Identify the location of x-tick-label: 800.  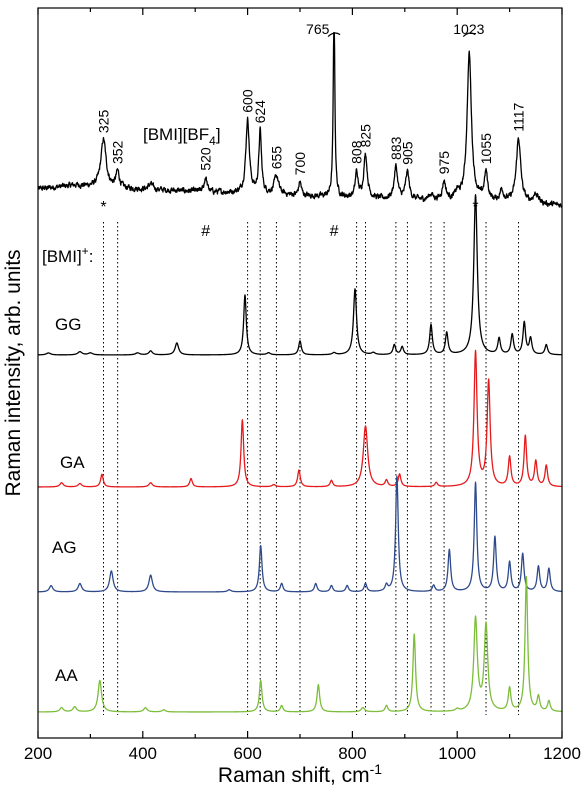
(352, 753).